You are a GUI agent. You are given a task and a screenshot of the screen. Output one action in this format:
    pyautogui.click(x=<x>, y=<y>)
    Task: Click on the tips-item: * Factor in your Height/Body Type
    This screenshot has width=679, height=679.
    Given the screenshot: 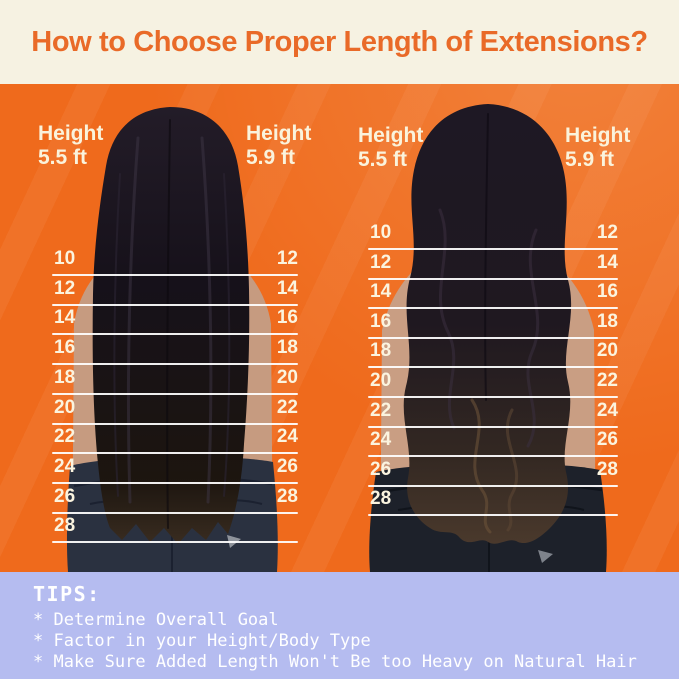 What is the action you would take?
    pyautogui.click(x=202, y=641)
    